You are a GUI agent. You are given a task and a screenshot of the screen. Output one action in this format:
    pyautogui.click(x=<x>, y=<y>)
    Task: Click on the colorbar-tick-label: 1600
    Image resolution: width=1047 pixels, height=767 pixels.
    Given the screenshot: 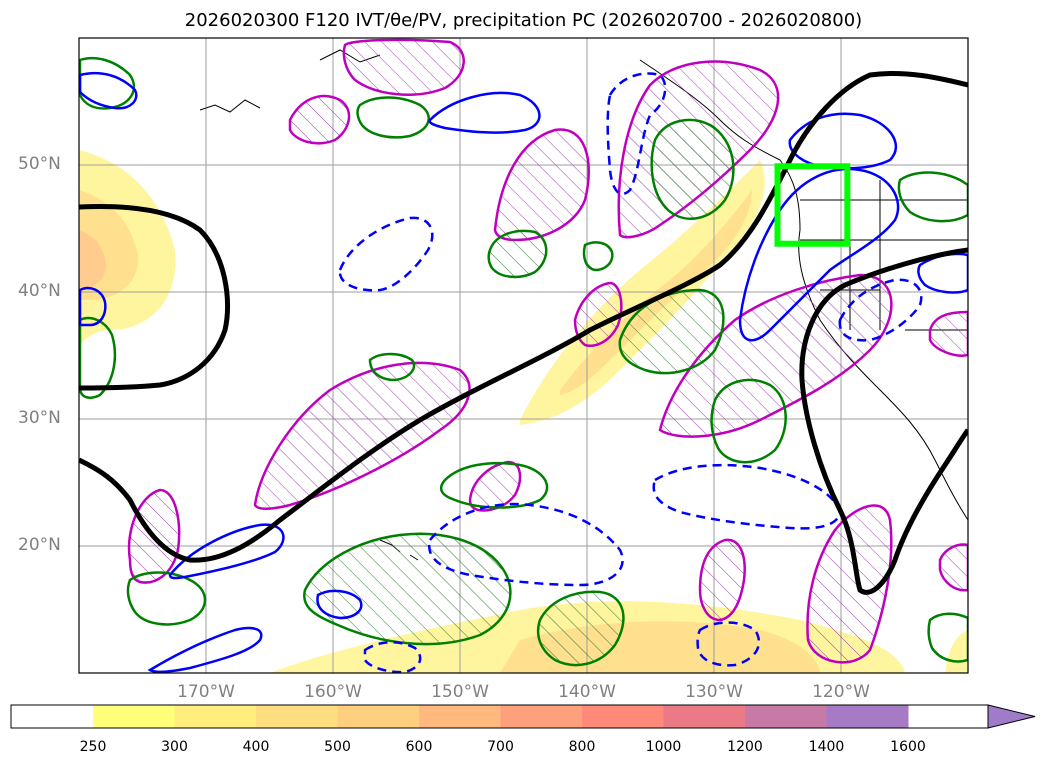 What is the action you would take?
    pyautogui.click(x=908, y=747)
    